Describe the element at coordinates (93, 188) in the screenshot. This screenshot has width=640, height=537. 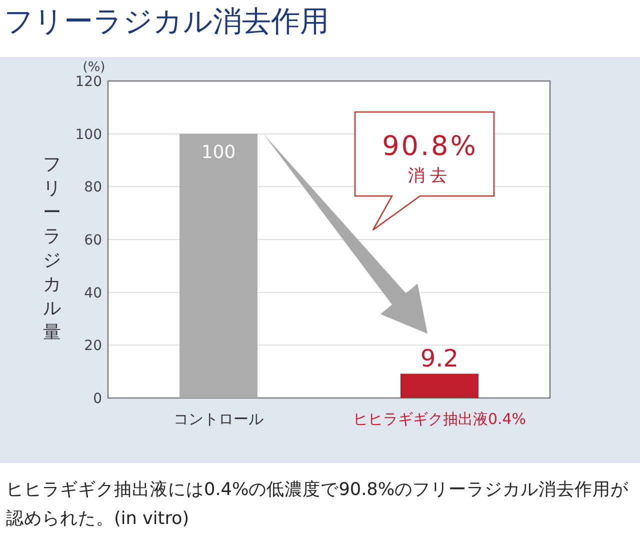
I see `y-tick-label: 80` at that location.